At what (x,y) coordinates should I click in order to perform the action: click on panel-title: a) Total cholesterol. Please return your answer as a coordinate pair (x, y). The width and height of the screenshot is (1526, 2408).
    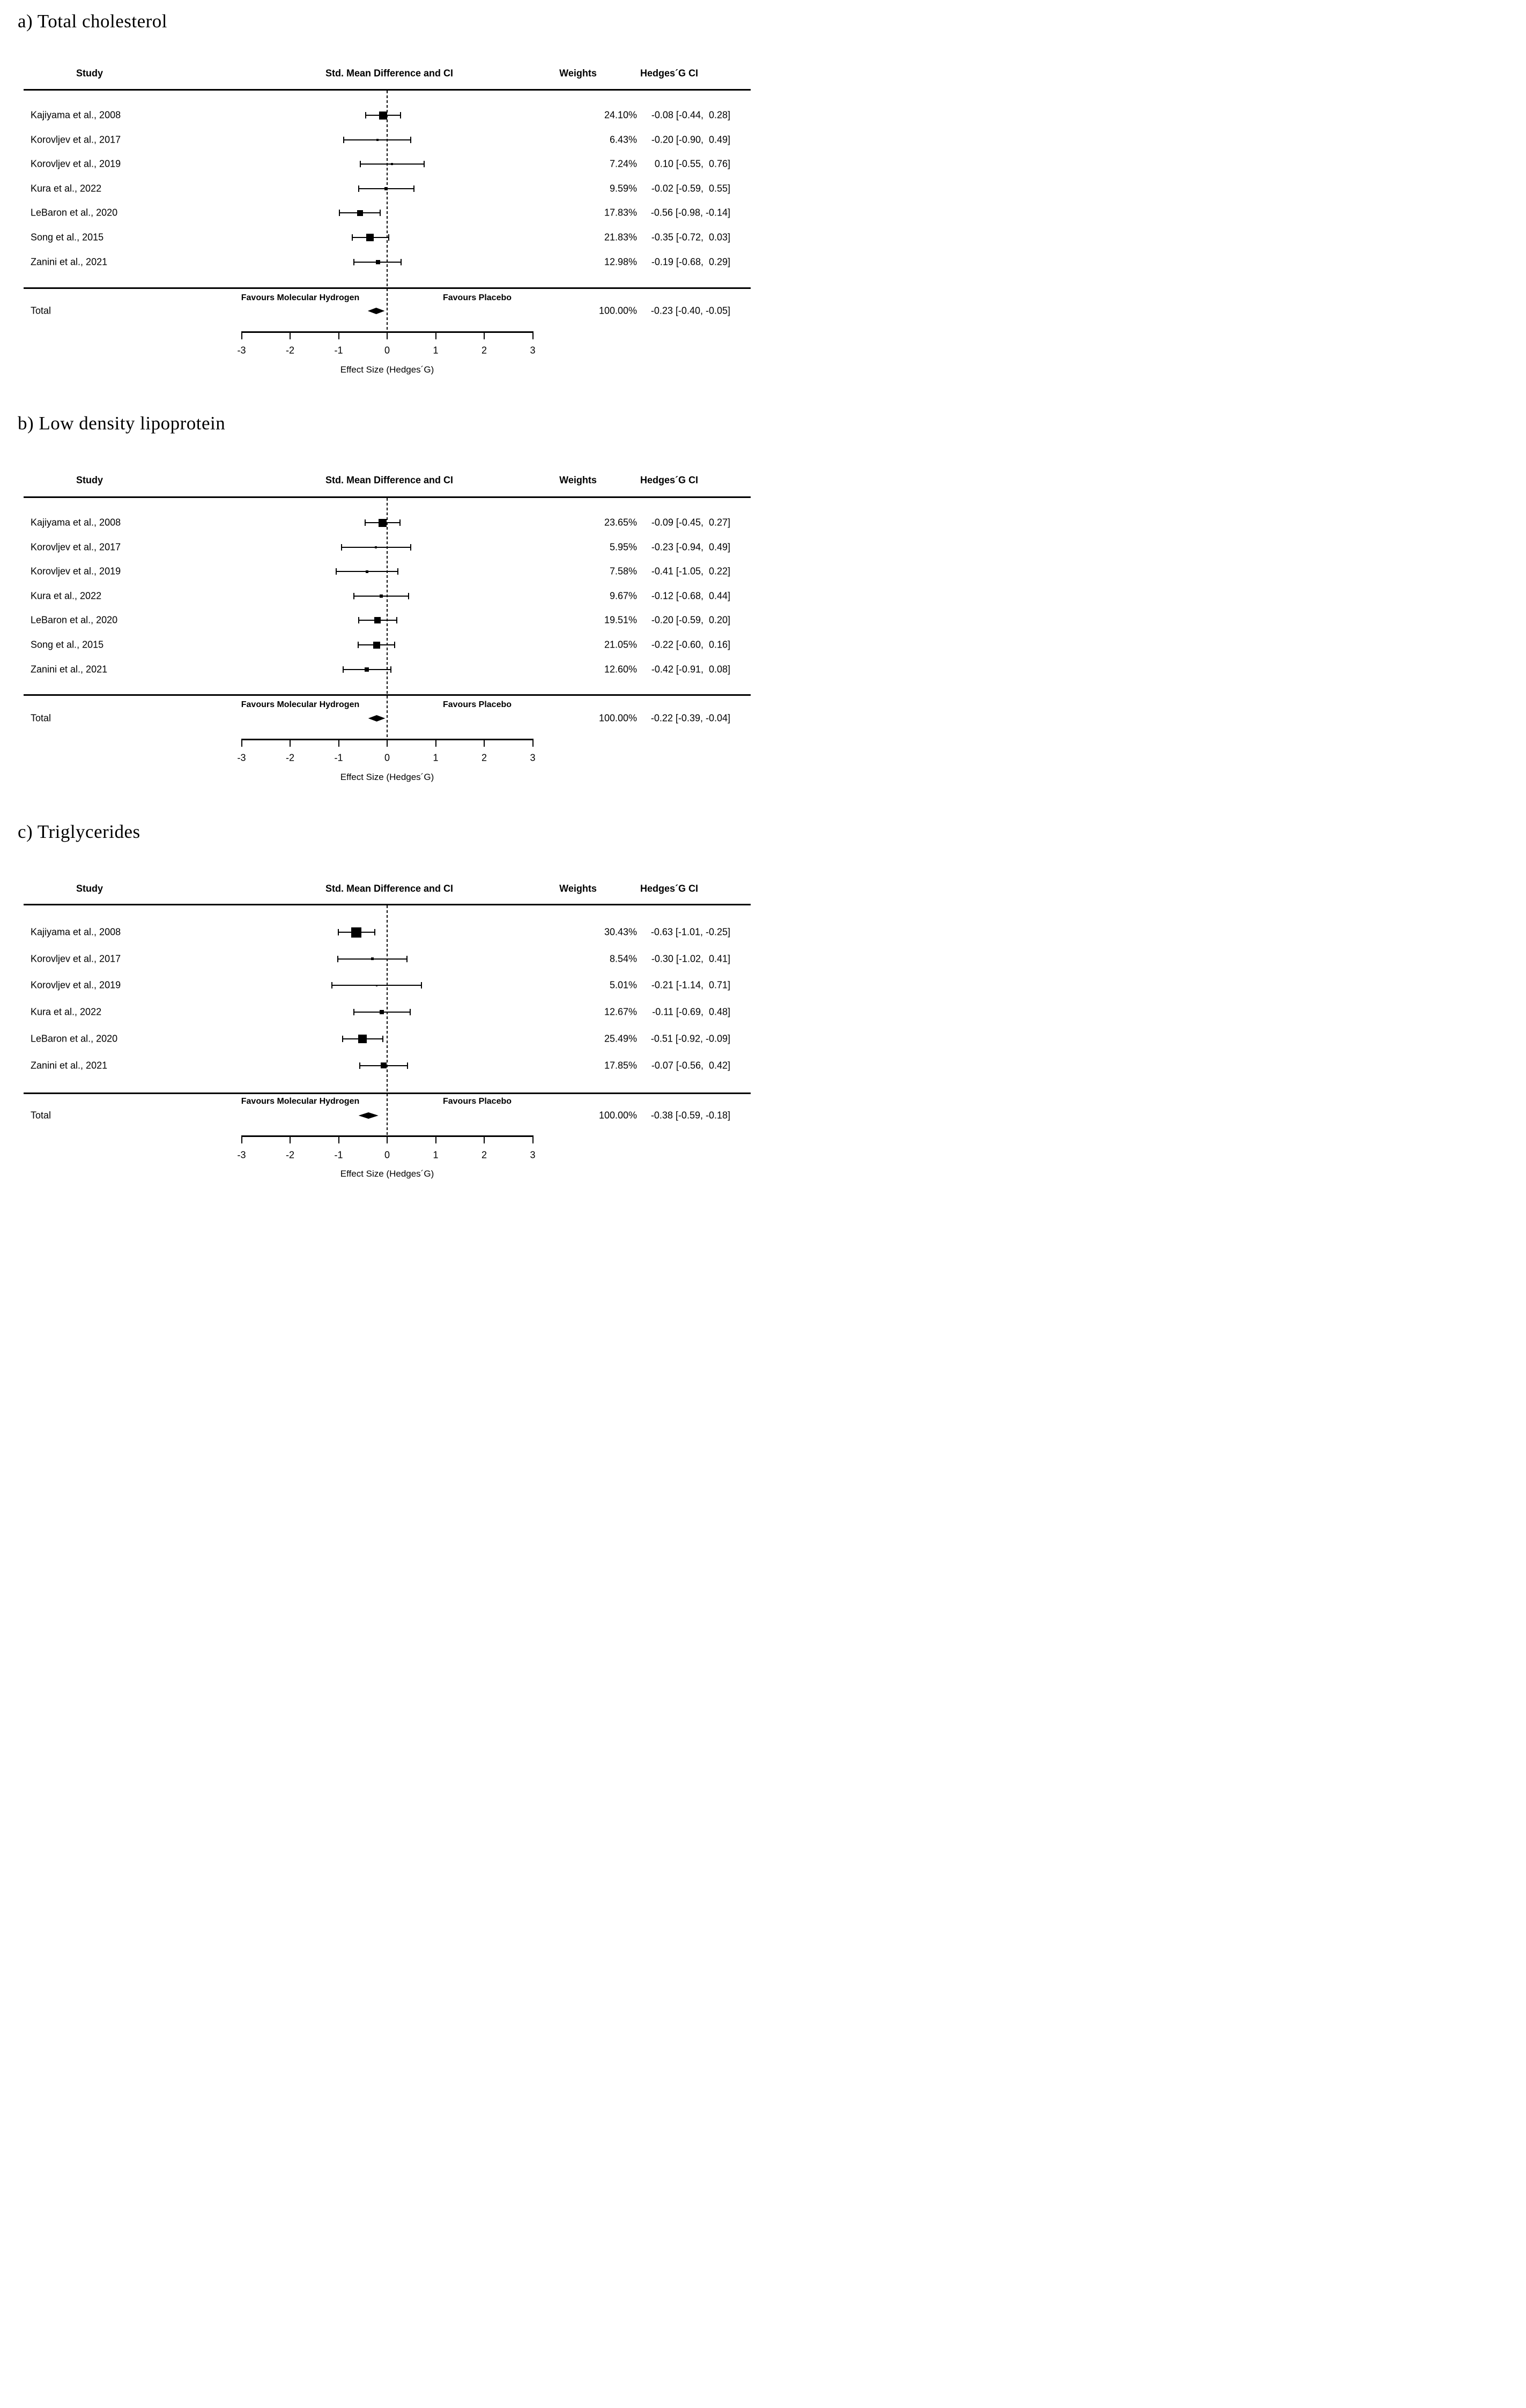
    Looking at the image, I should click on (93, 21).